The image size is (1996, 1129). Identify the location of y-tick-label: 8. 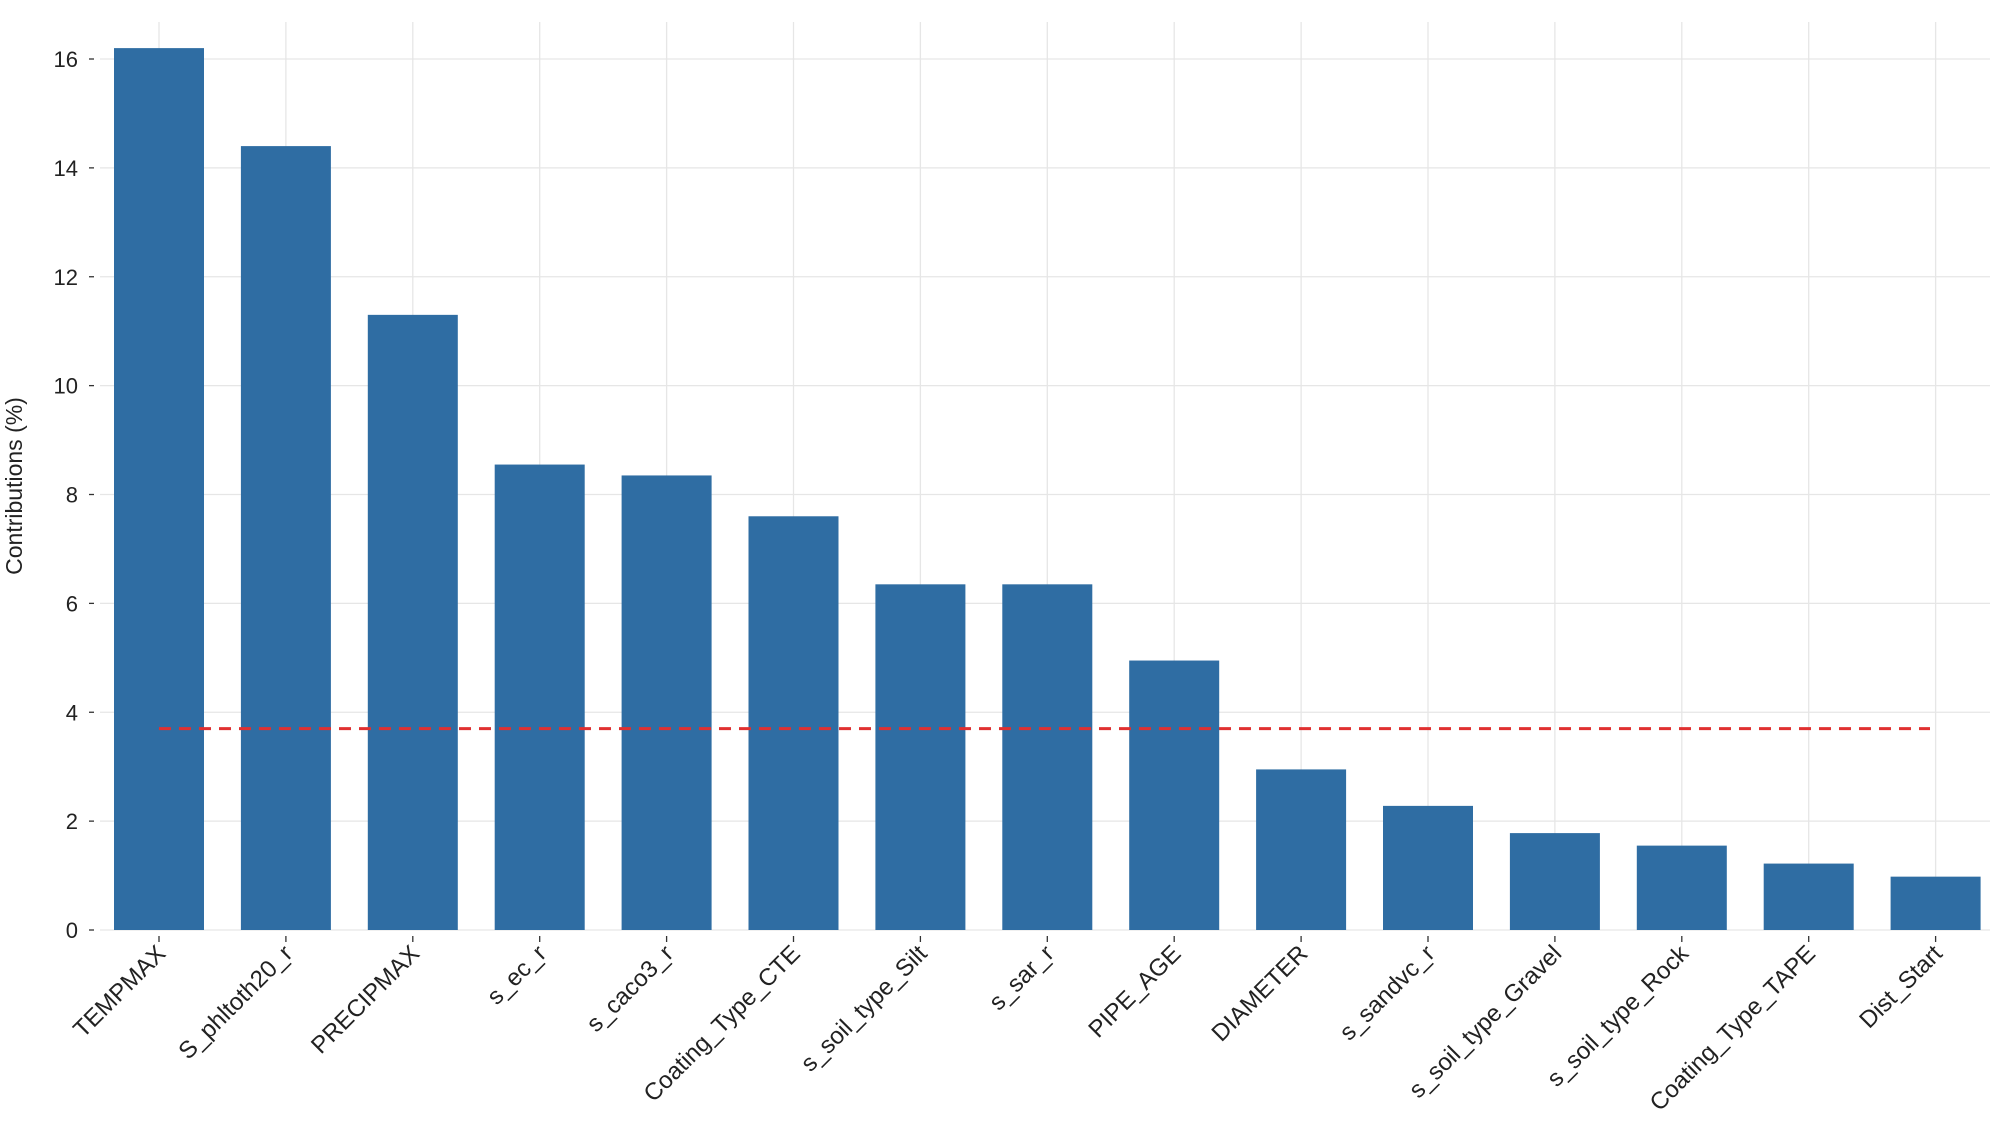
(72, 495).